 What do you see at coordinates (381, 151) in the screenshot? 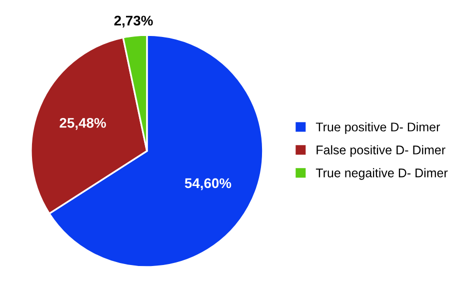
I see `legend-label: False positive D- Dimer` at bounding box center [381, 151].